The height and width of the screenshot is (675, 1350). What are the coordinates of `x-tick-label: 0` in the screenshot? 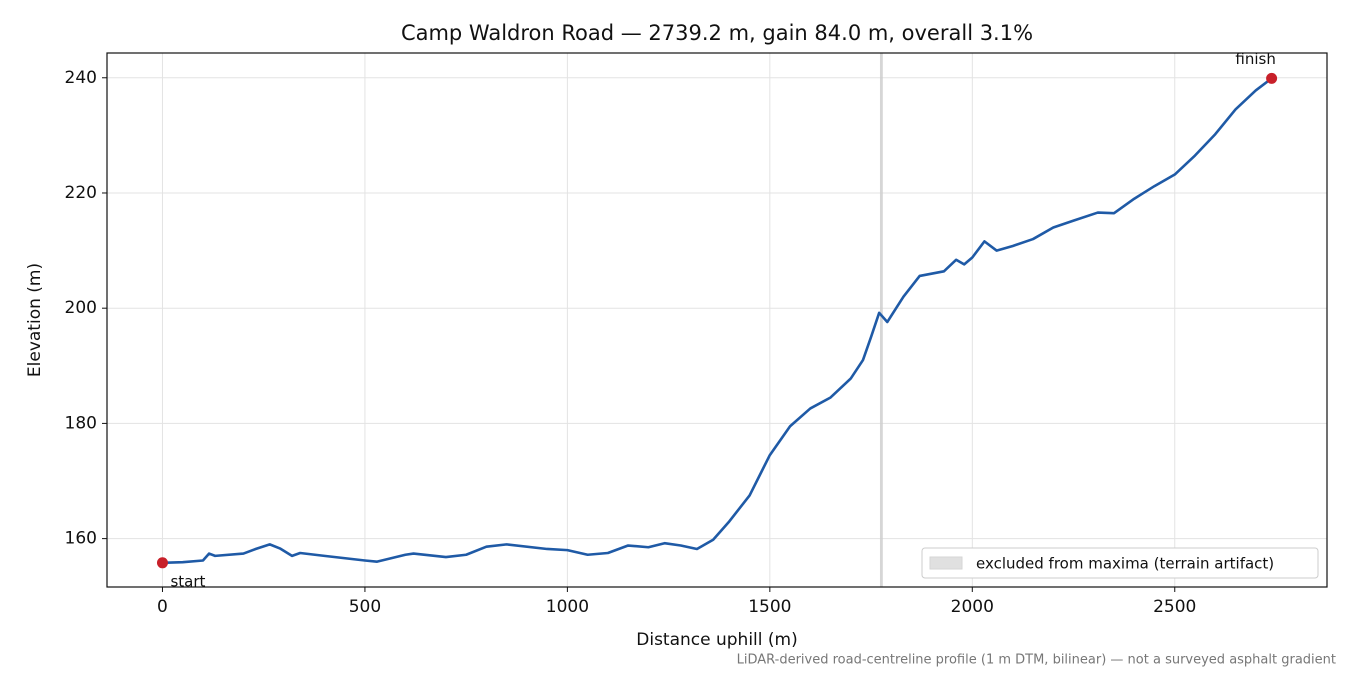 It's located at (162, 607).